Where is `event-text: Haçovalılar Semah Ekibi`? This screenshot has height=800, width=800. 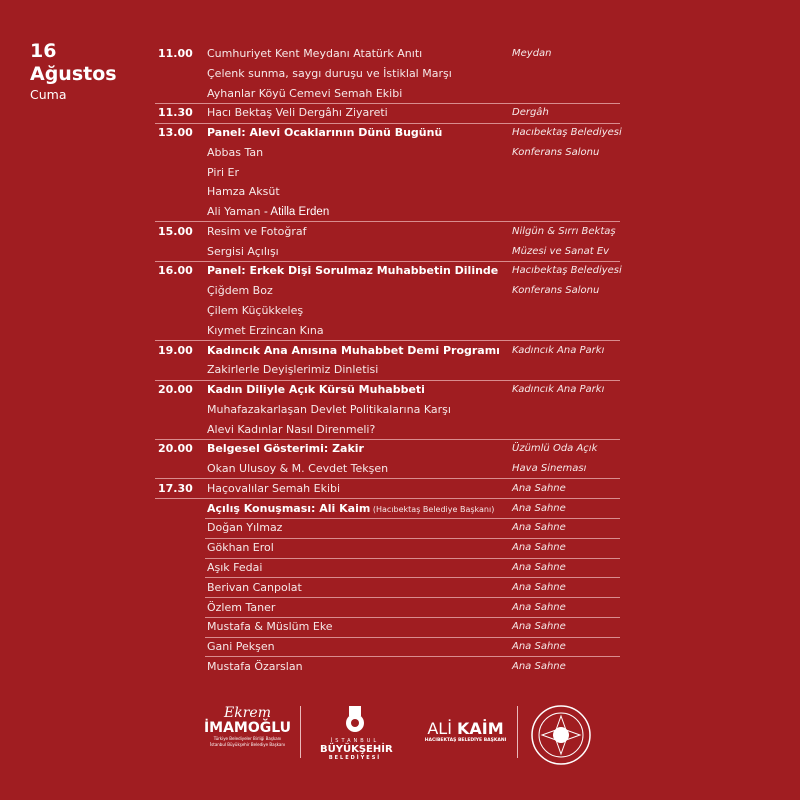 event-text: Haçovalılar Semah Ekibi is located at coordinates (274, 488).